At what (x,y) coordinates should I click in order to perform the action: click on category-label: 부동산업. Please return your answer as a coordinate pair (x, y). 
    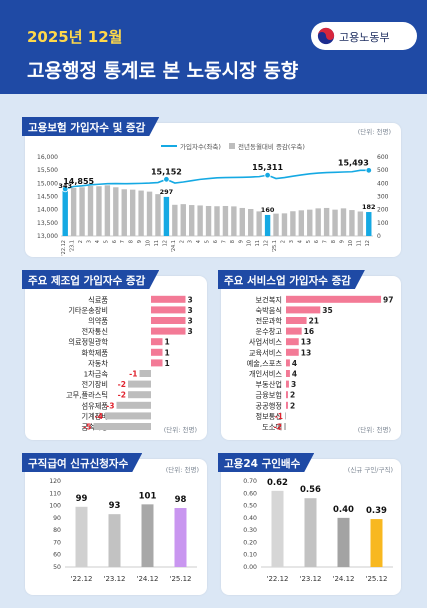
    Looking at the image, I should click on (269, 384).